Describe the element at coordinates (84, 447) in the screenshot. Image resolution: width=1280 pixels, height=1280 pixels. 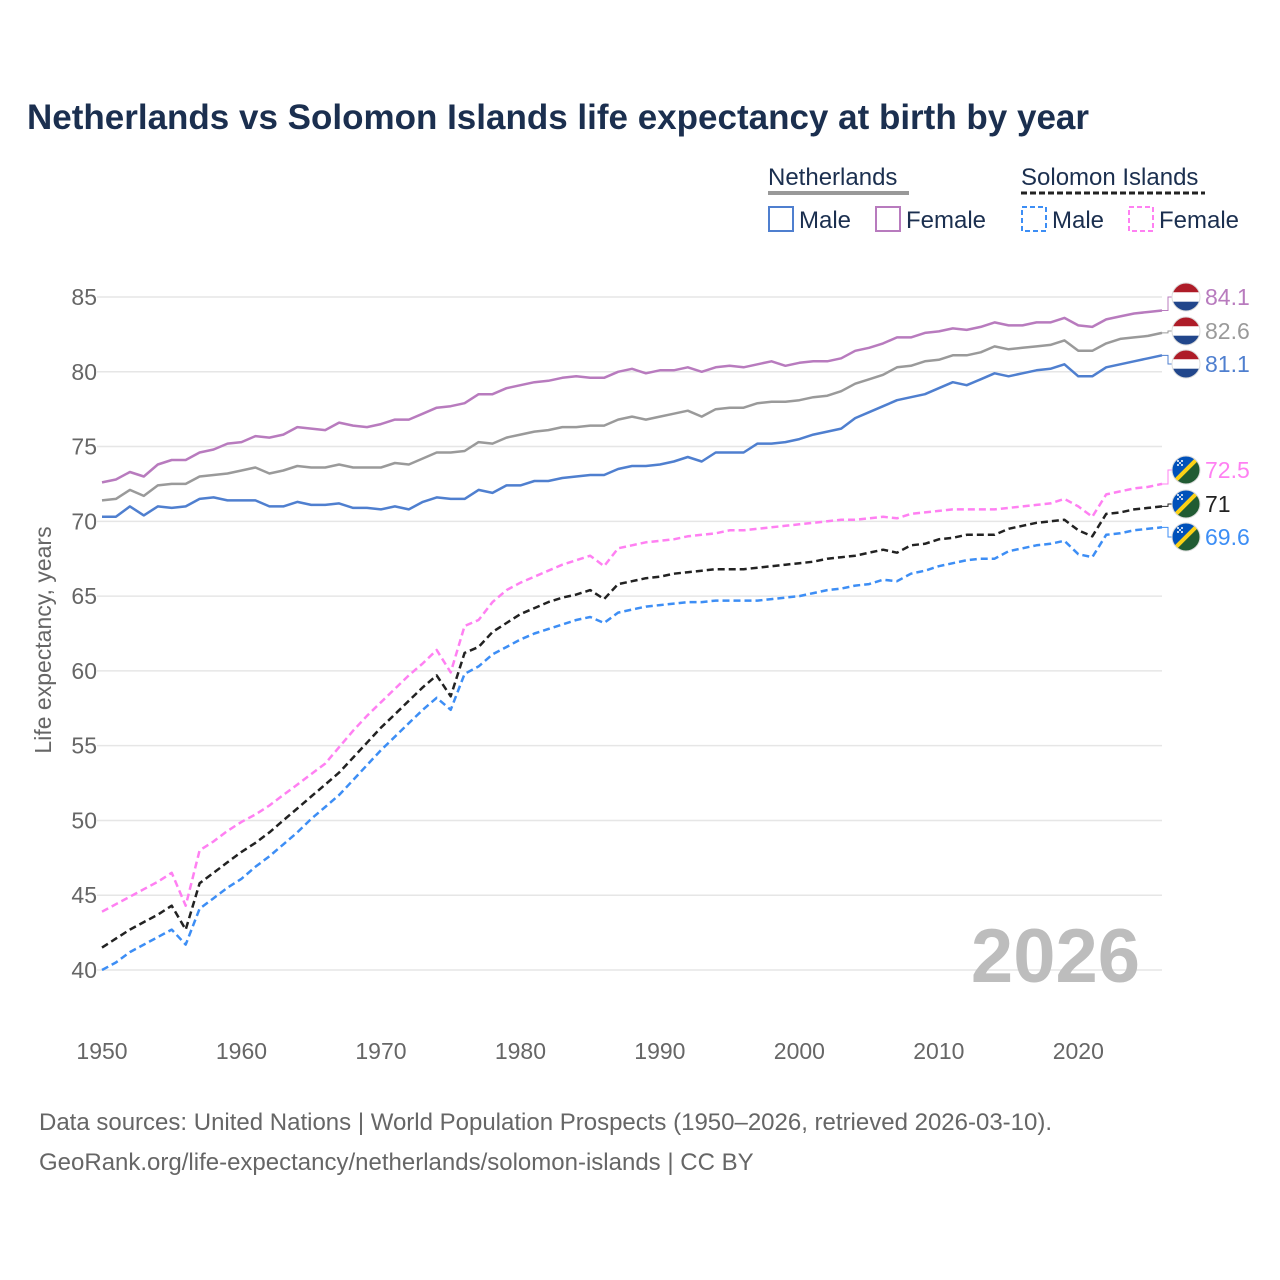
I see `y-tick-label: 75` at that location.